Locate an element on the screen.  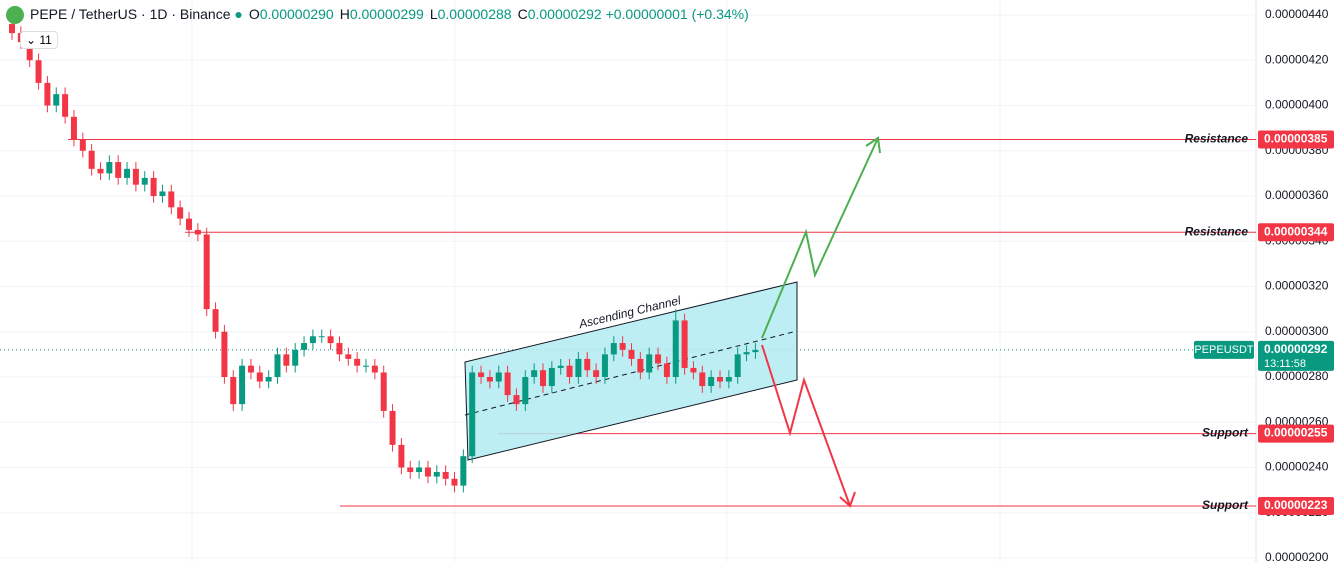
ohlc-value: 0.00000292 is located at coordinates (564, 14).